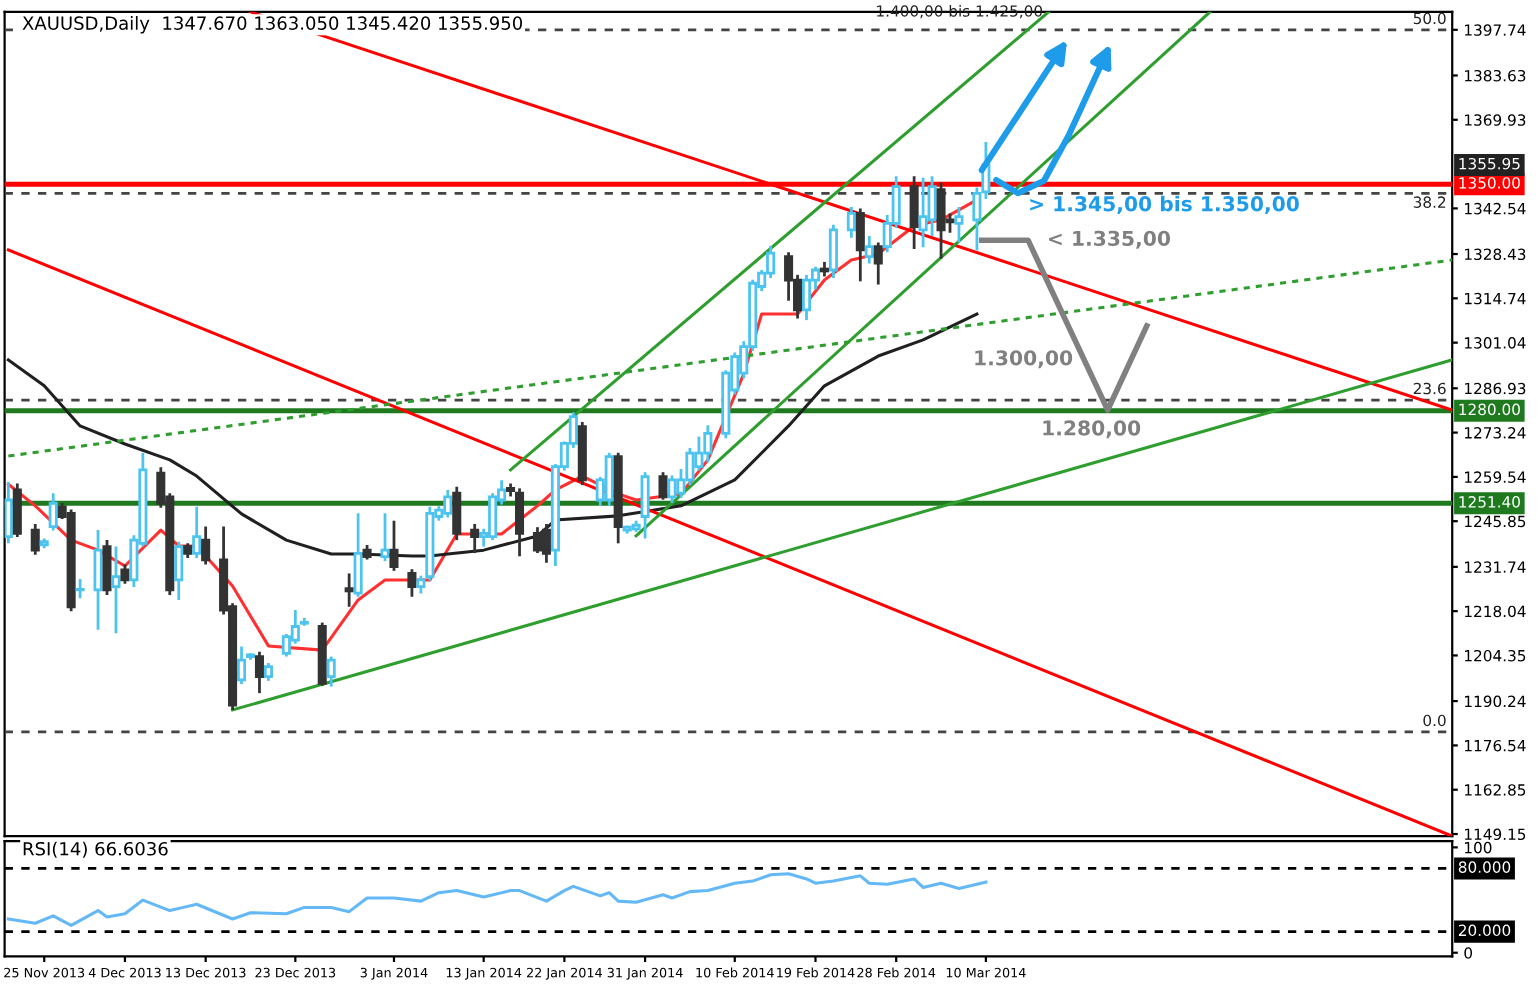 The height and width of the screenshot is (986, 1540). Describe the element at coordinates (1110, 239) in the screenshot. I see `annotation: < 1.335,00` at that location.